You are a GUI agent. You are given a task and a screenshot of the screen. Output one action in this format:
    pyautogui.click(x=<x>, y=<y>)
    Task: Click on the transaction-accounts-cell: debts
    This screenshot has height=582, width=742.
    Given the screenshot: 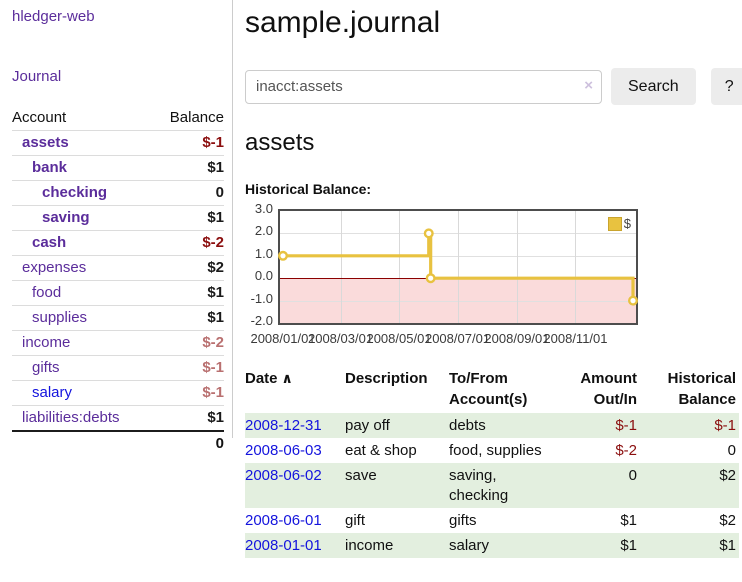 What is the action you would take?
    pyautogui.click(x=467, y=425)
    